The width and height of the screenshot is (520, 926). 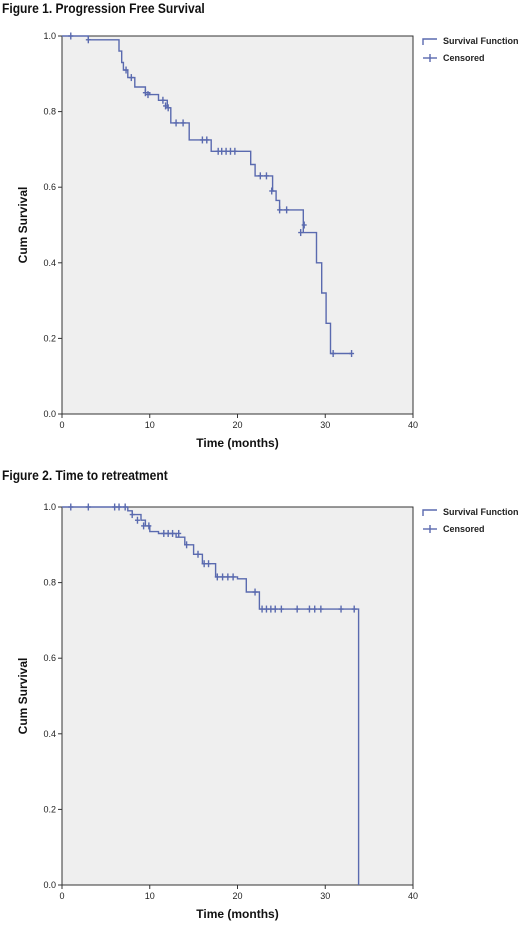 I want to click on figure2-title: Figure 2. Time to retreatment, so click(x=85, y=475).